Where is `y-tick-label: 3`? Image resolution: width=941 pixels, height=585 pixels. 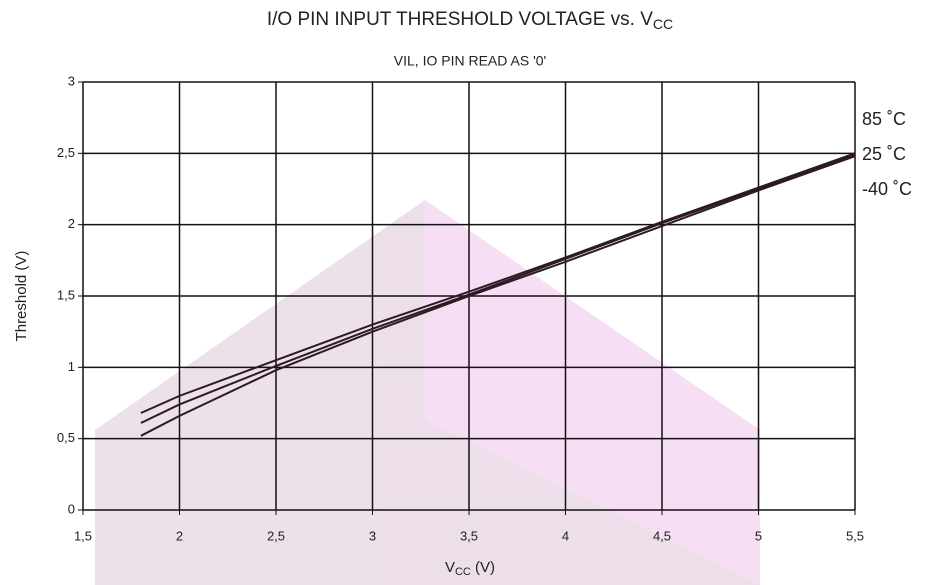
y-tick-label: 3 is located at coordinates (71, 80).